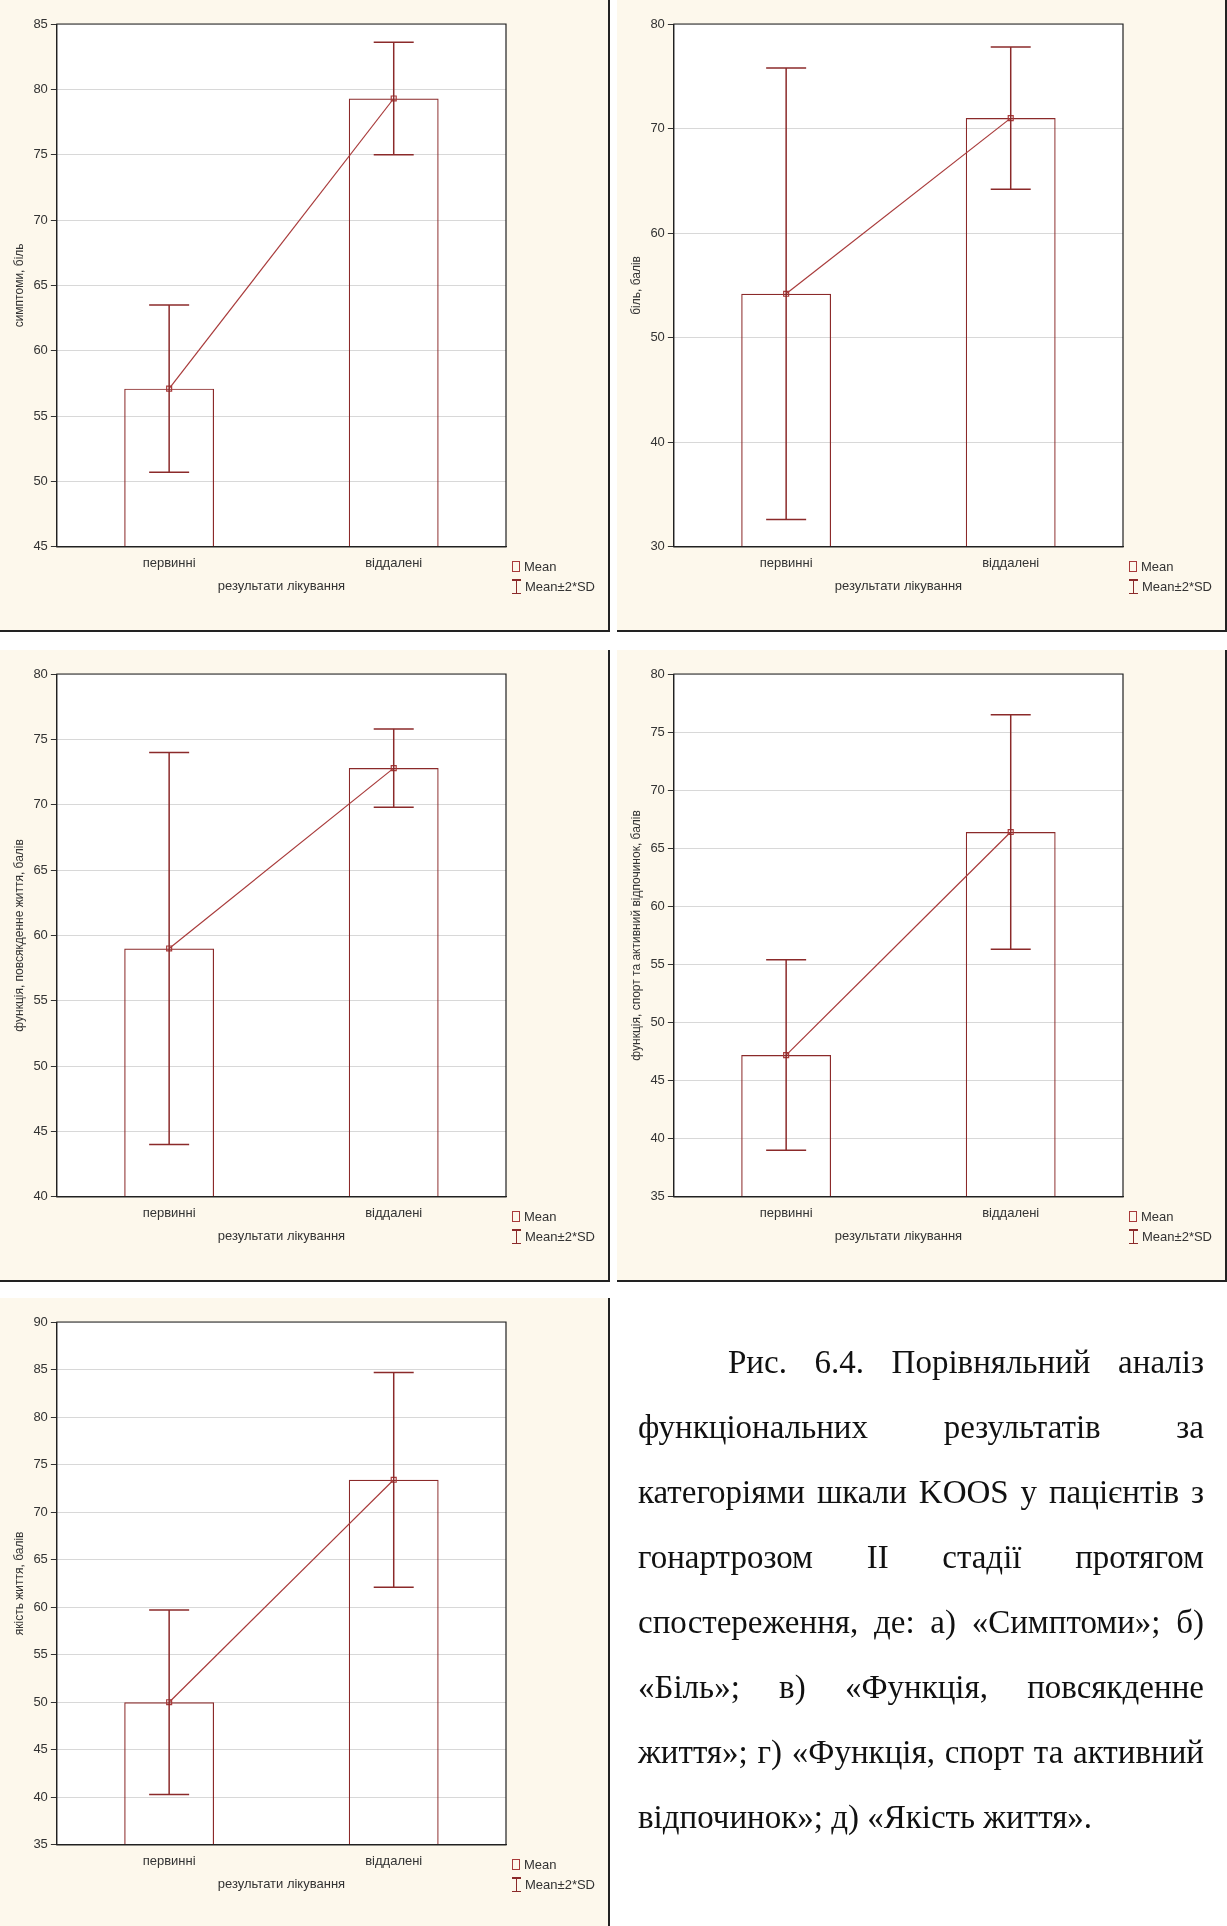 The image size is (1227, 1926). What do you see at coordinates (635, 935) in the screenshot?
I see `y-axis-title: функція, спорт та активний відпочинок, балів` at bounding box center [635, 935].